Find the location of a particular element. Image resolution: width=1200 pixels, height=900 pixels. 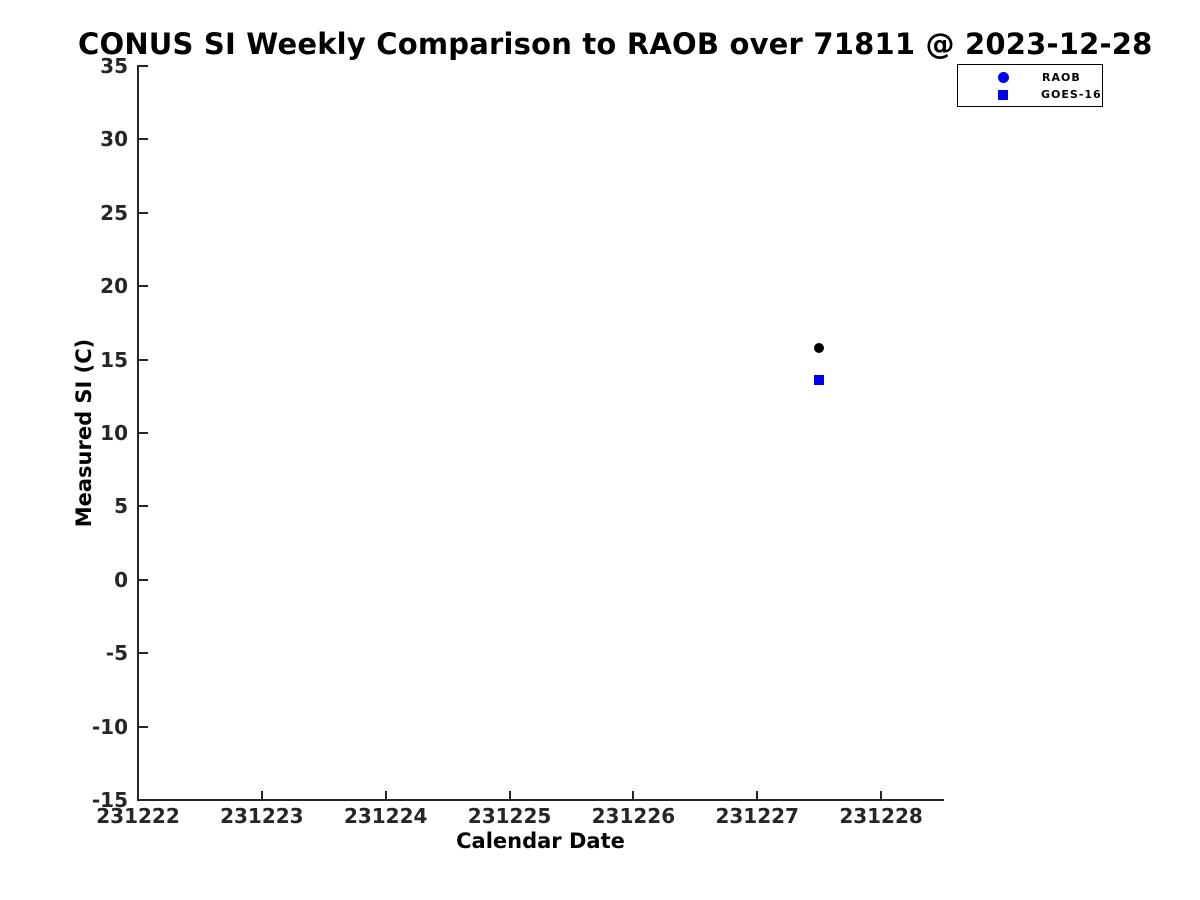

y-axis-label: Measured SI (C) is located at coordinates (84, 433).